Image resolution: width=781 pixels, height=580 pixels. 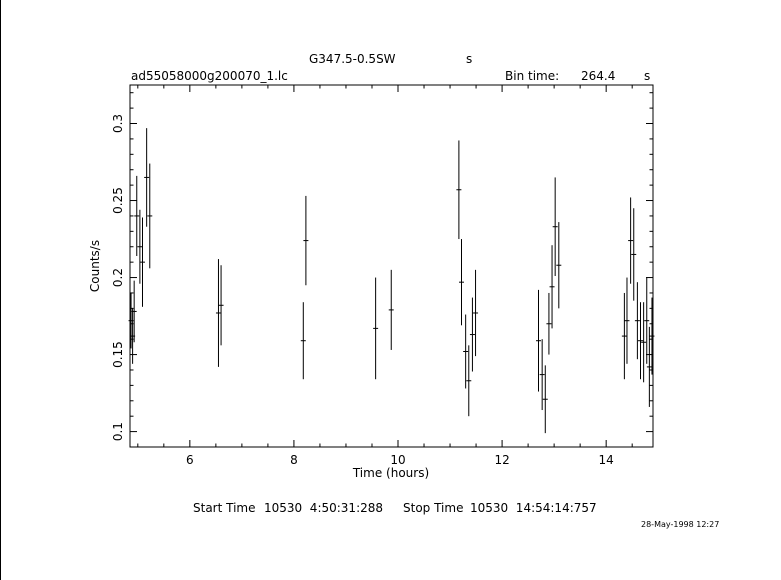 What do you see at coordinates (294, 460) in the screenshot?
I see `x-tick-label: 8` at bounding box center [294, 460].